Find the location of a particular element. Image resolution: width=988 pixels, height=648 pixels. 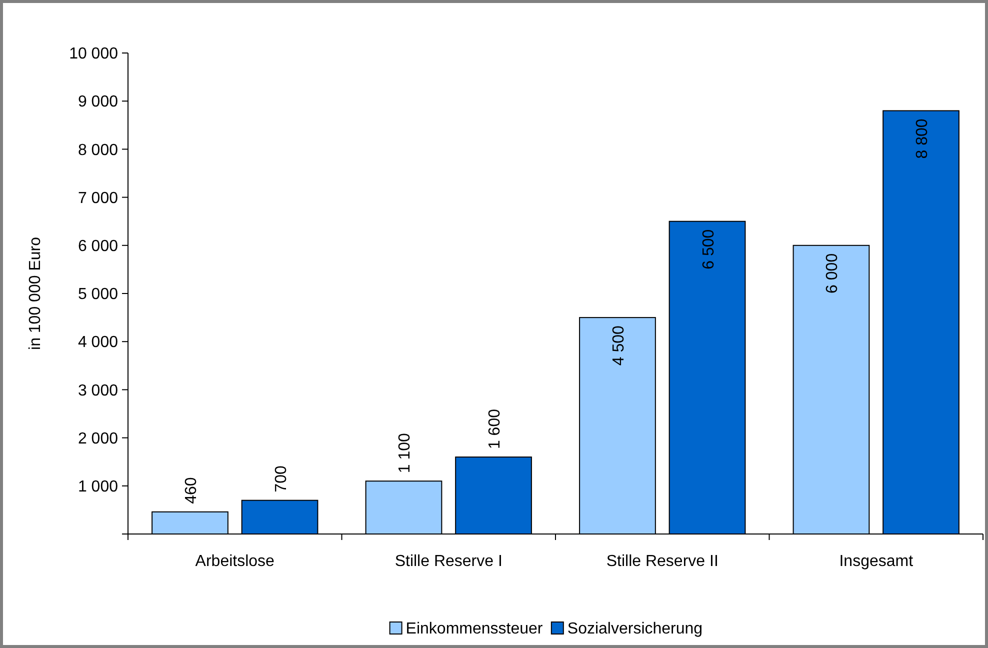

data-label: 460 is located at coordinates (191, 490).